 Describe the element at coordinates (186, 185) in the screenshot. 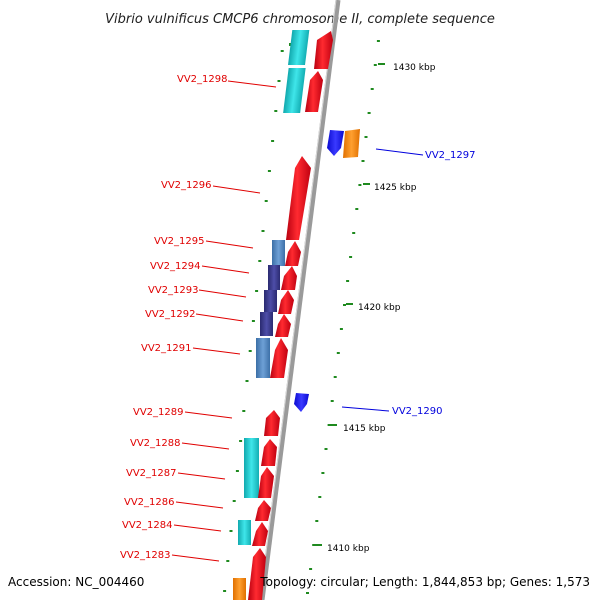

I see `gene-label: VV2_1296` at that location.